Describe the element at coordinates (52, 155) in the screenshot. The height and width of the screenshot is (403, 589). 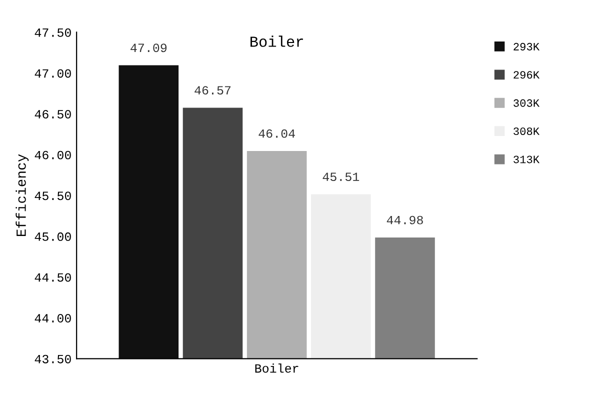
I see `y-tick-label: 46.00` at that location.